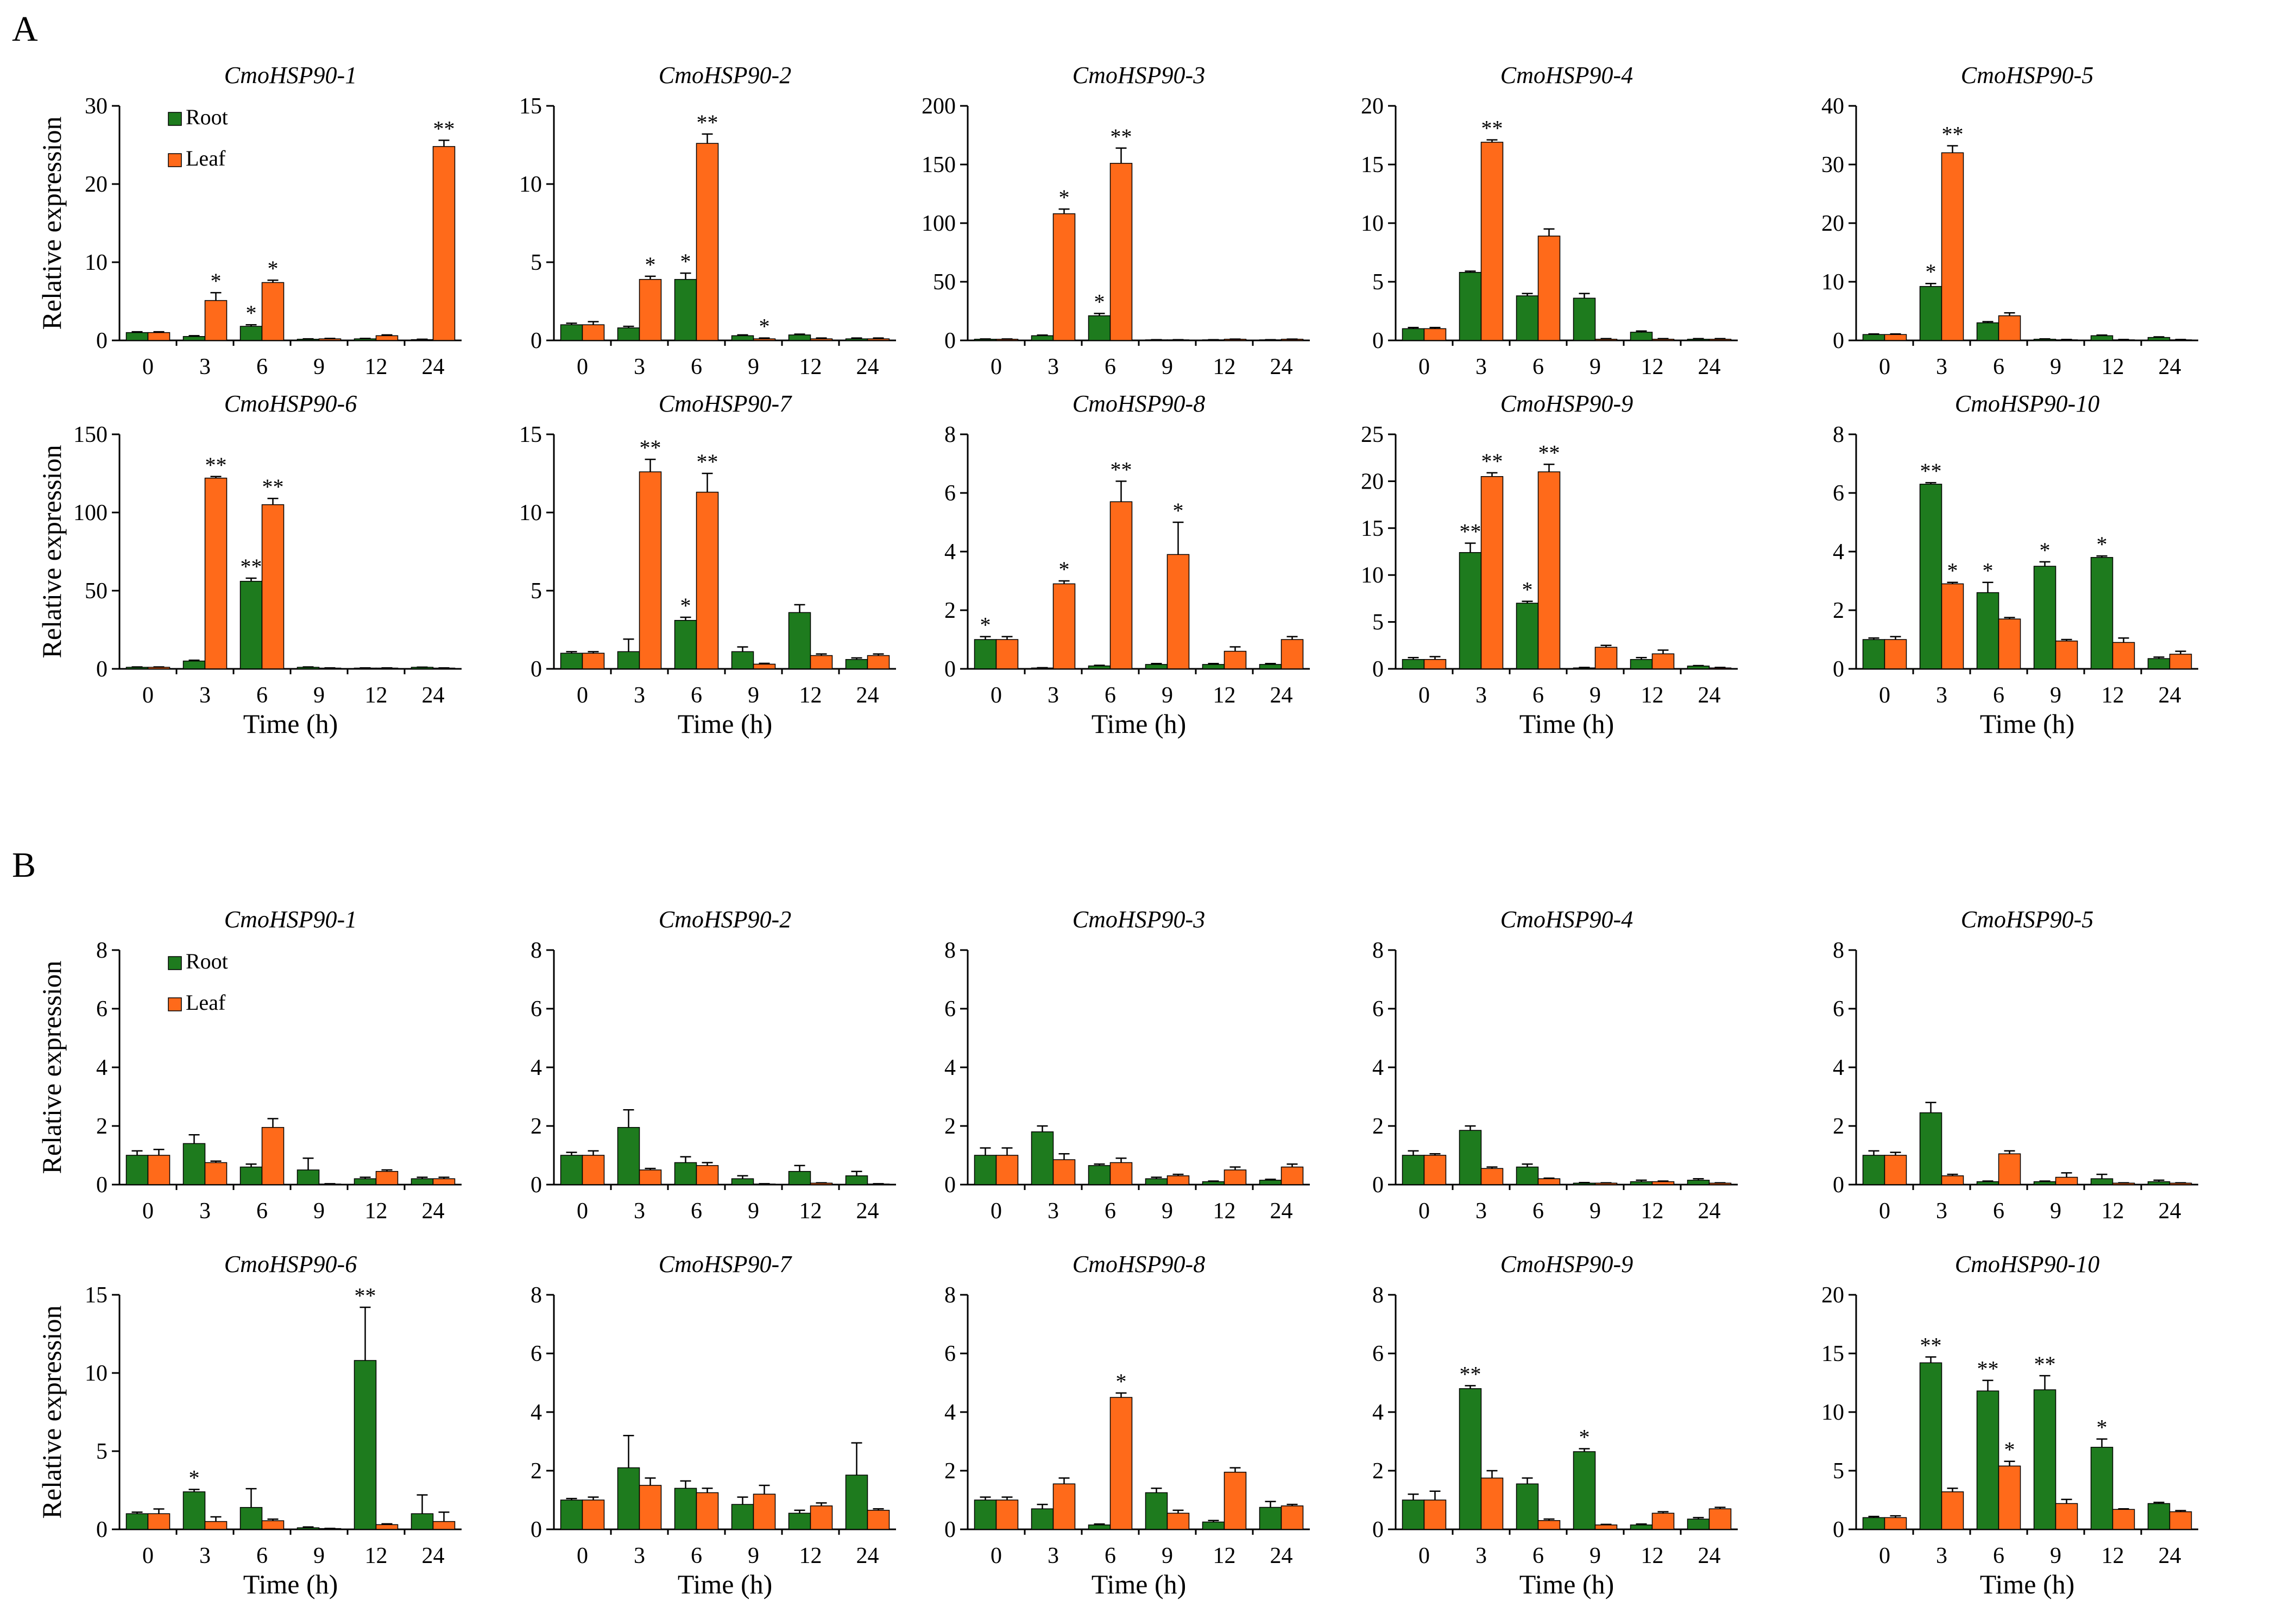 The height and width of the screenshot is (1620, 2296). What do you see at coordinates (1139, 75) in the screenshot?
I see `chart-title: CmoHSP90-3` at bounding box center [1139, 75].